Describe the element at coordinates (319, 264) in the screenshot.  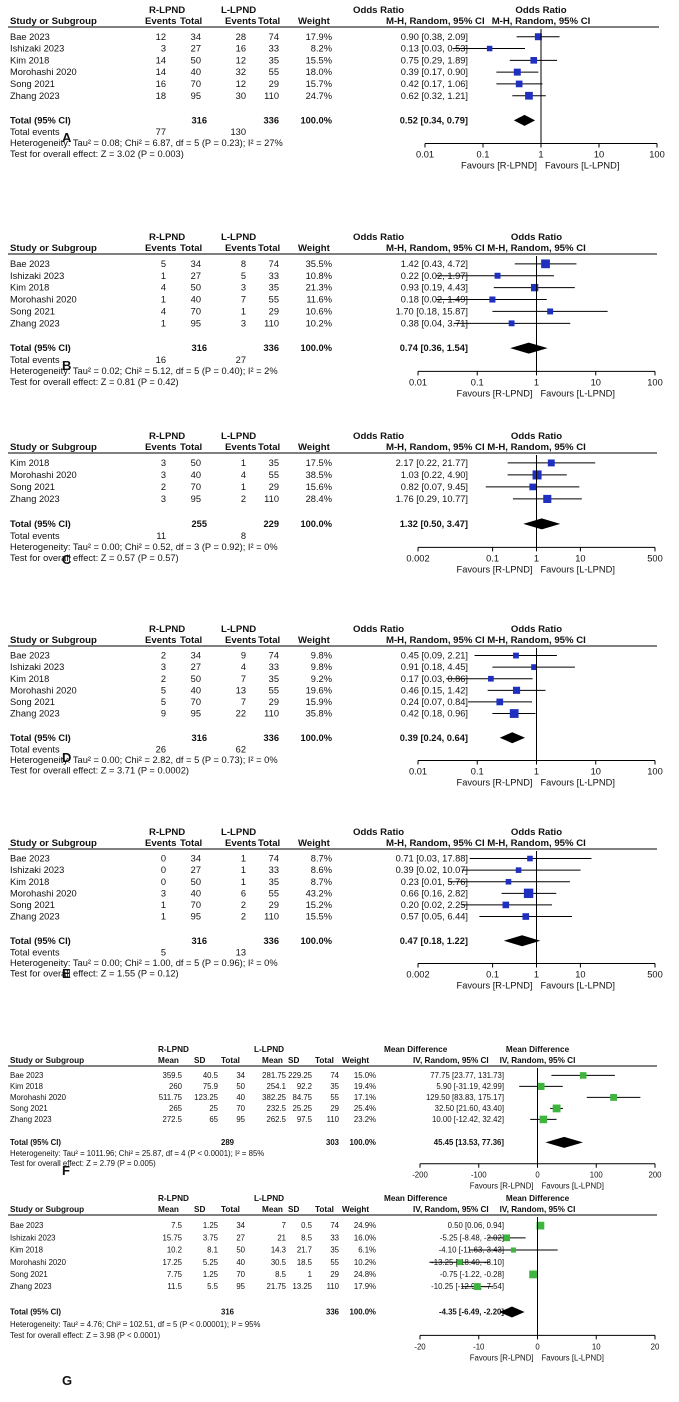
I see `study-weight: 35.5%` at that location.